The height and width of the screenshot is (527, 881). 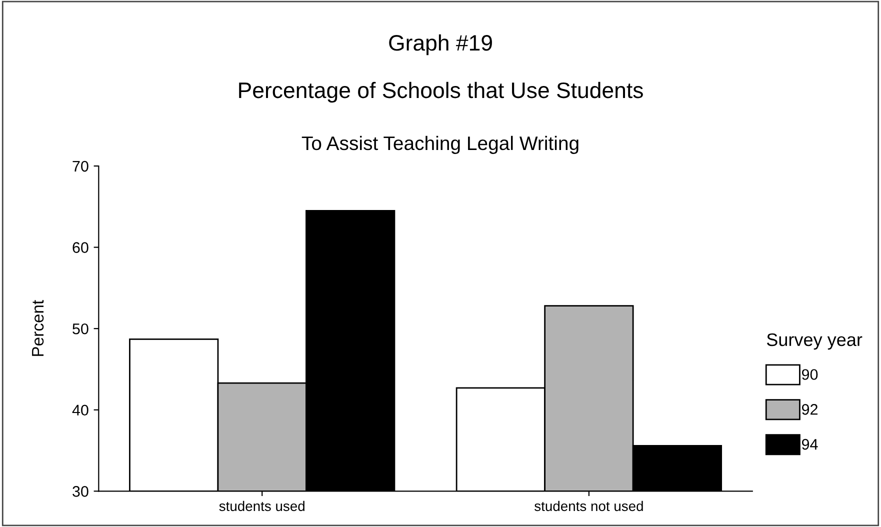 I want to click on y-tick-label: 50, so click(x=80, y=328).